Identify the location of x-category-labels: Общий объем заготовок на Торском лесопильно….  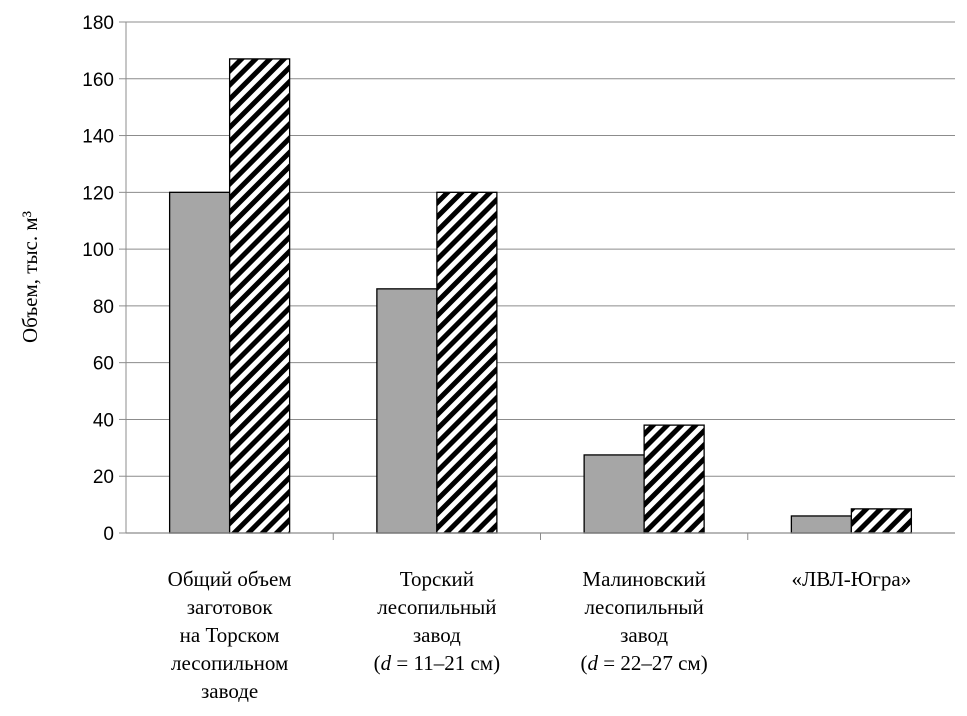
(540, 635).